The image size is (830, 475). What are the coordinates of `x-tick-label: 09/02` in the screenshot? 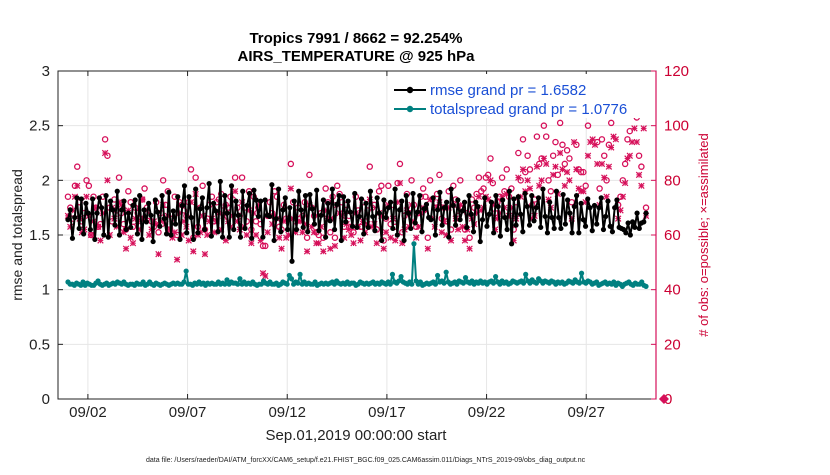 It's located at (88, 412).